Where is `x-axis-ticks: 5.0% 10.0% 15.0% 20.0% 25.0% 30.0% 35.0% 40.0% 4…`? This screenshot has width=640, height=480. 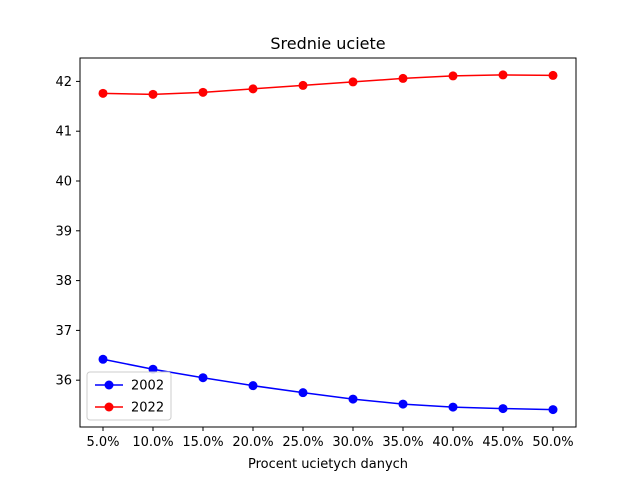
x-axis-ticks: 5.0% 10.0% 15.0% 20.0% 25.0% 30.0% 35.0% 40.0% 4… is located at coordinates (330, 438).